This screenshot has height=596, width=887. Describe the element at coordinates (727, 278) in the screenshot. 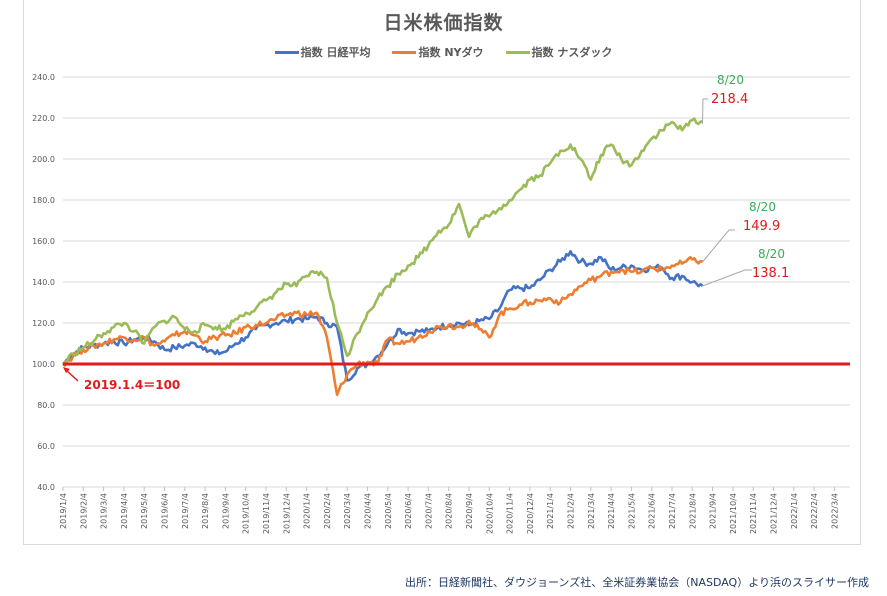

I see `nikkei-label-leader` at that location.